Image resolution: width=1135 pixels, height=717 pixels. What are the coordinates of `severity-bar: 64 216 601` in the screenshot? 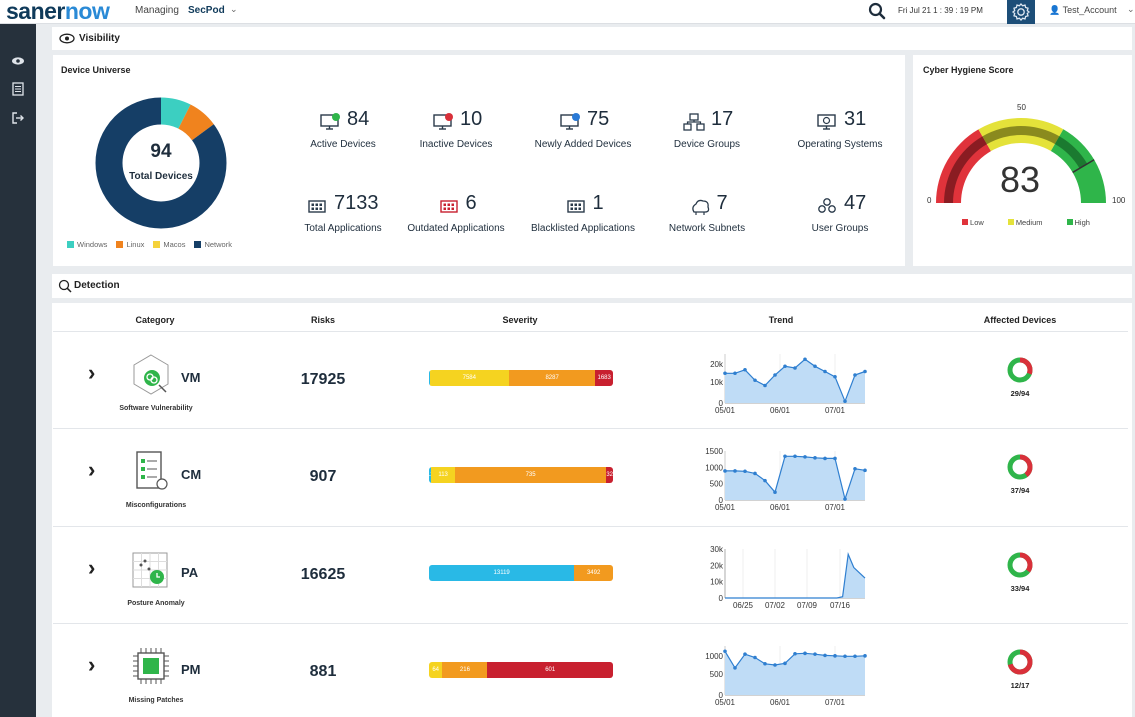 It's located at (521, 670).